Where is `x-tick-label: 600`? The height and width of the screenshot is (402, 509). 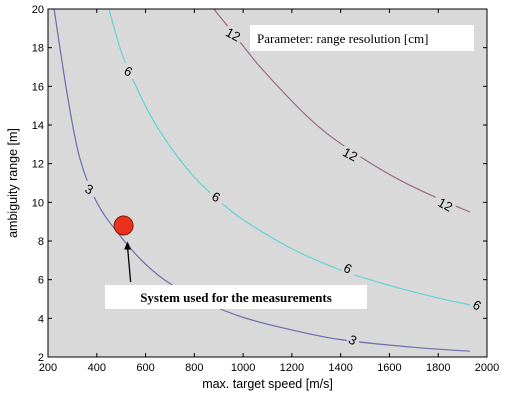
x-tick-label: 600 is located at coordinates (145, 368).